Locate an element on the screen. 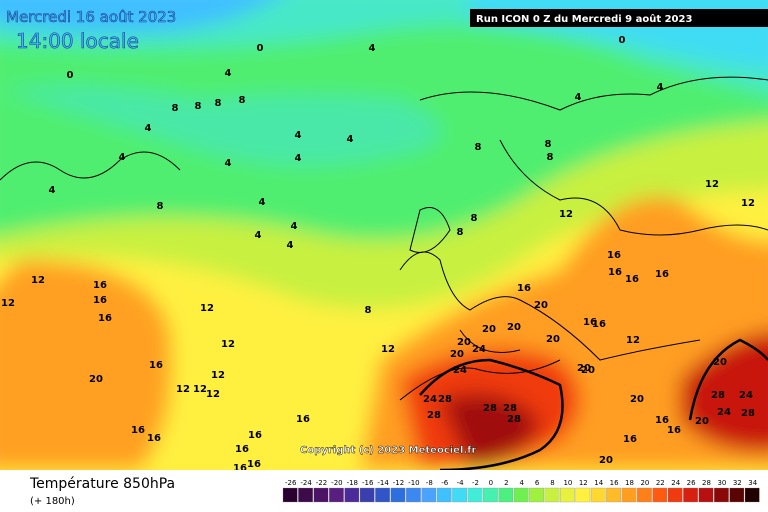 The height and width of the screenshot is (512, 768). scale-label: 10 is located at coordinates (567, 483).